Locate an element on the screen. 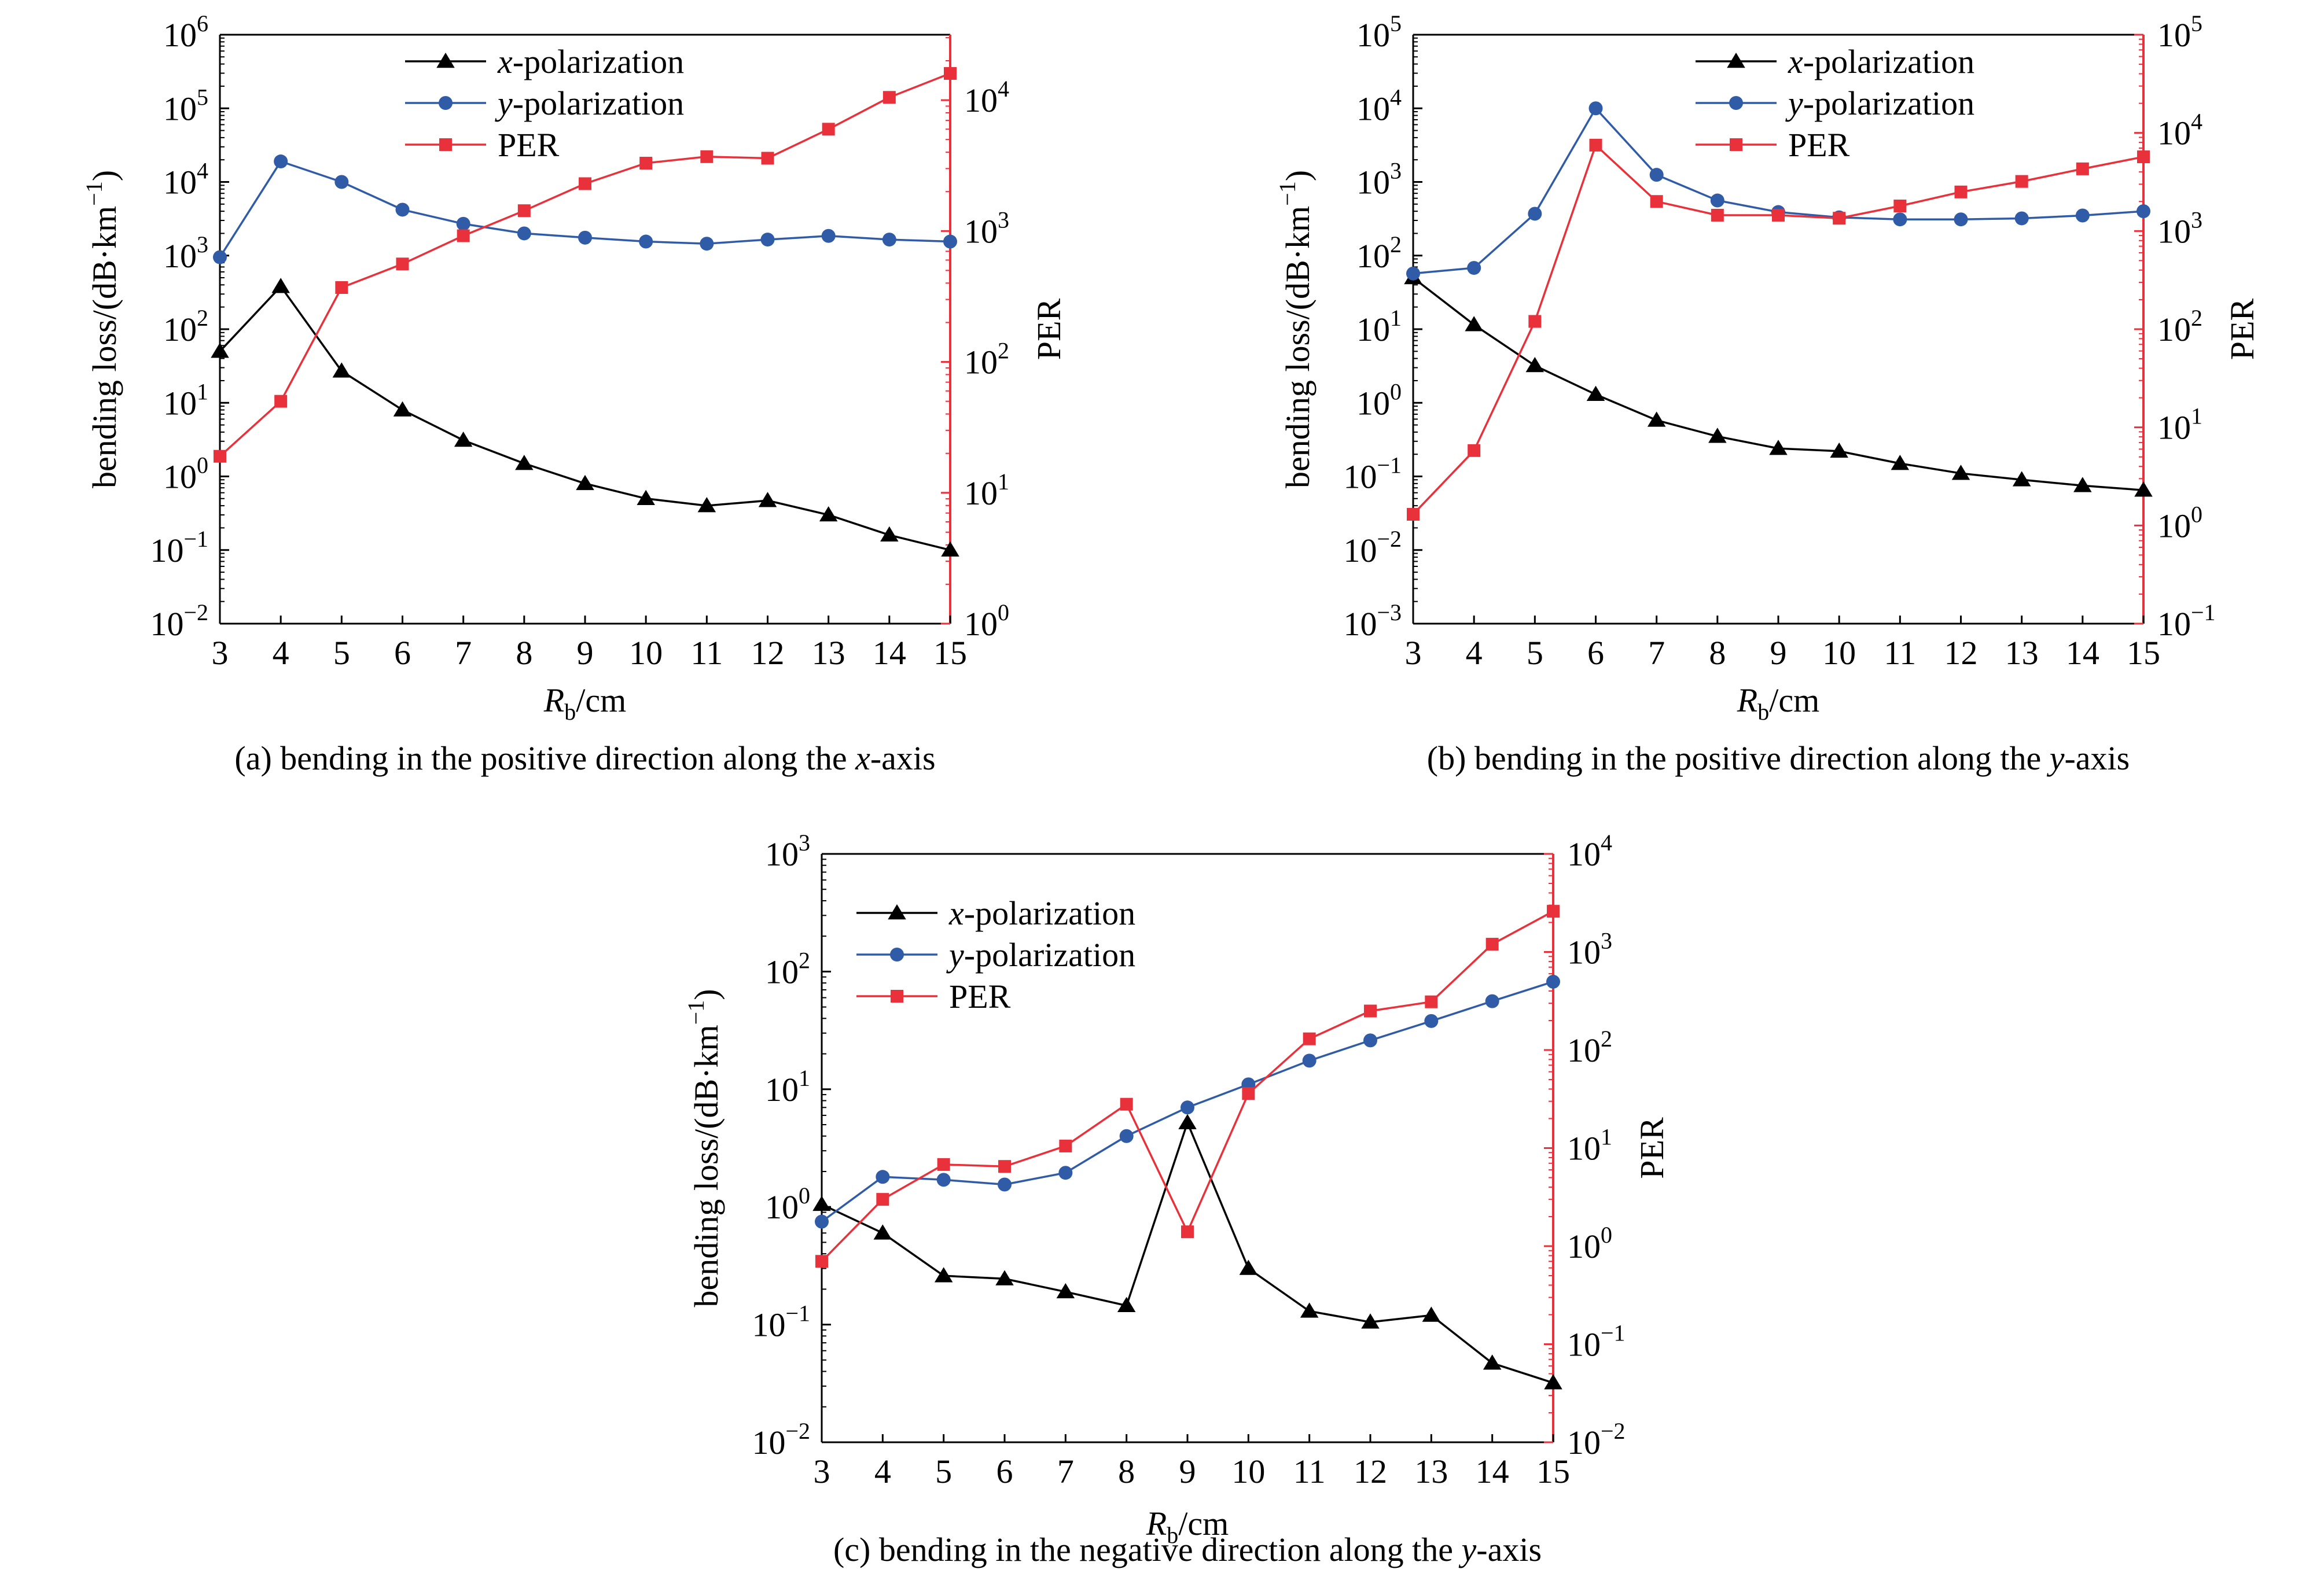 The image size is (2324, 1584). x-tick-label: 6 is located at coordinates (1004, 1472).